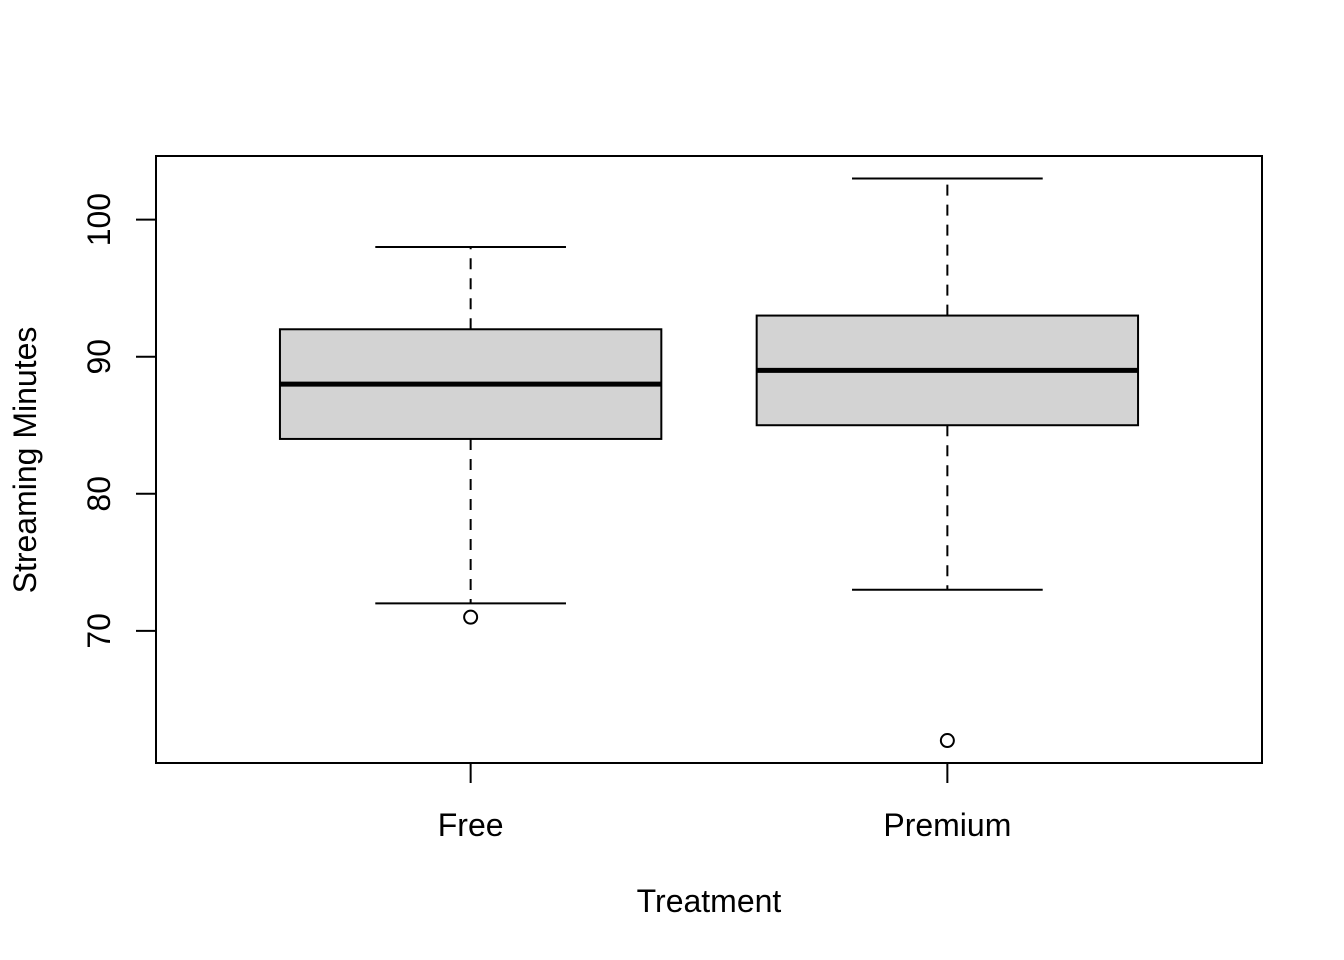  Describe the element at coordinates (99, 494) in the screenshot. I see `y-axis-tick-label: 80` at that location.